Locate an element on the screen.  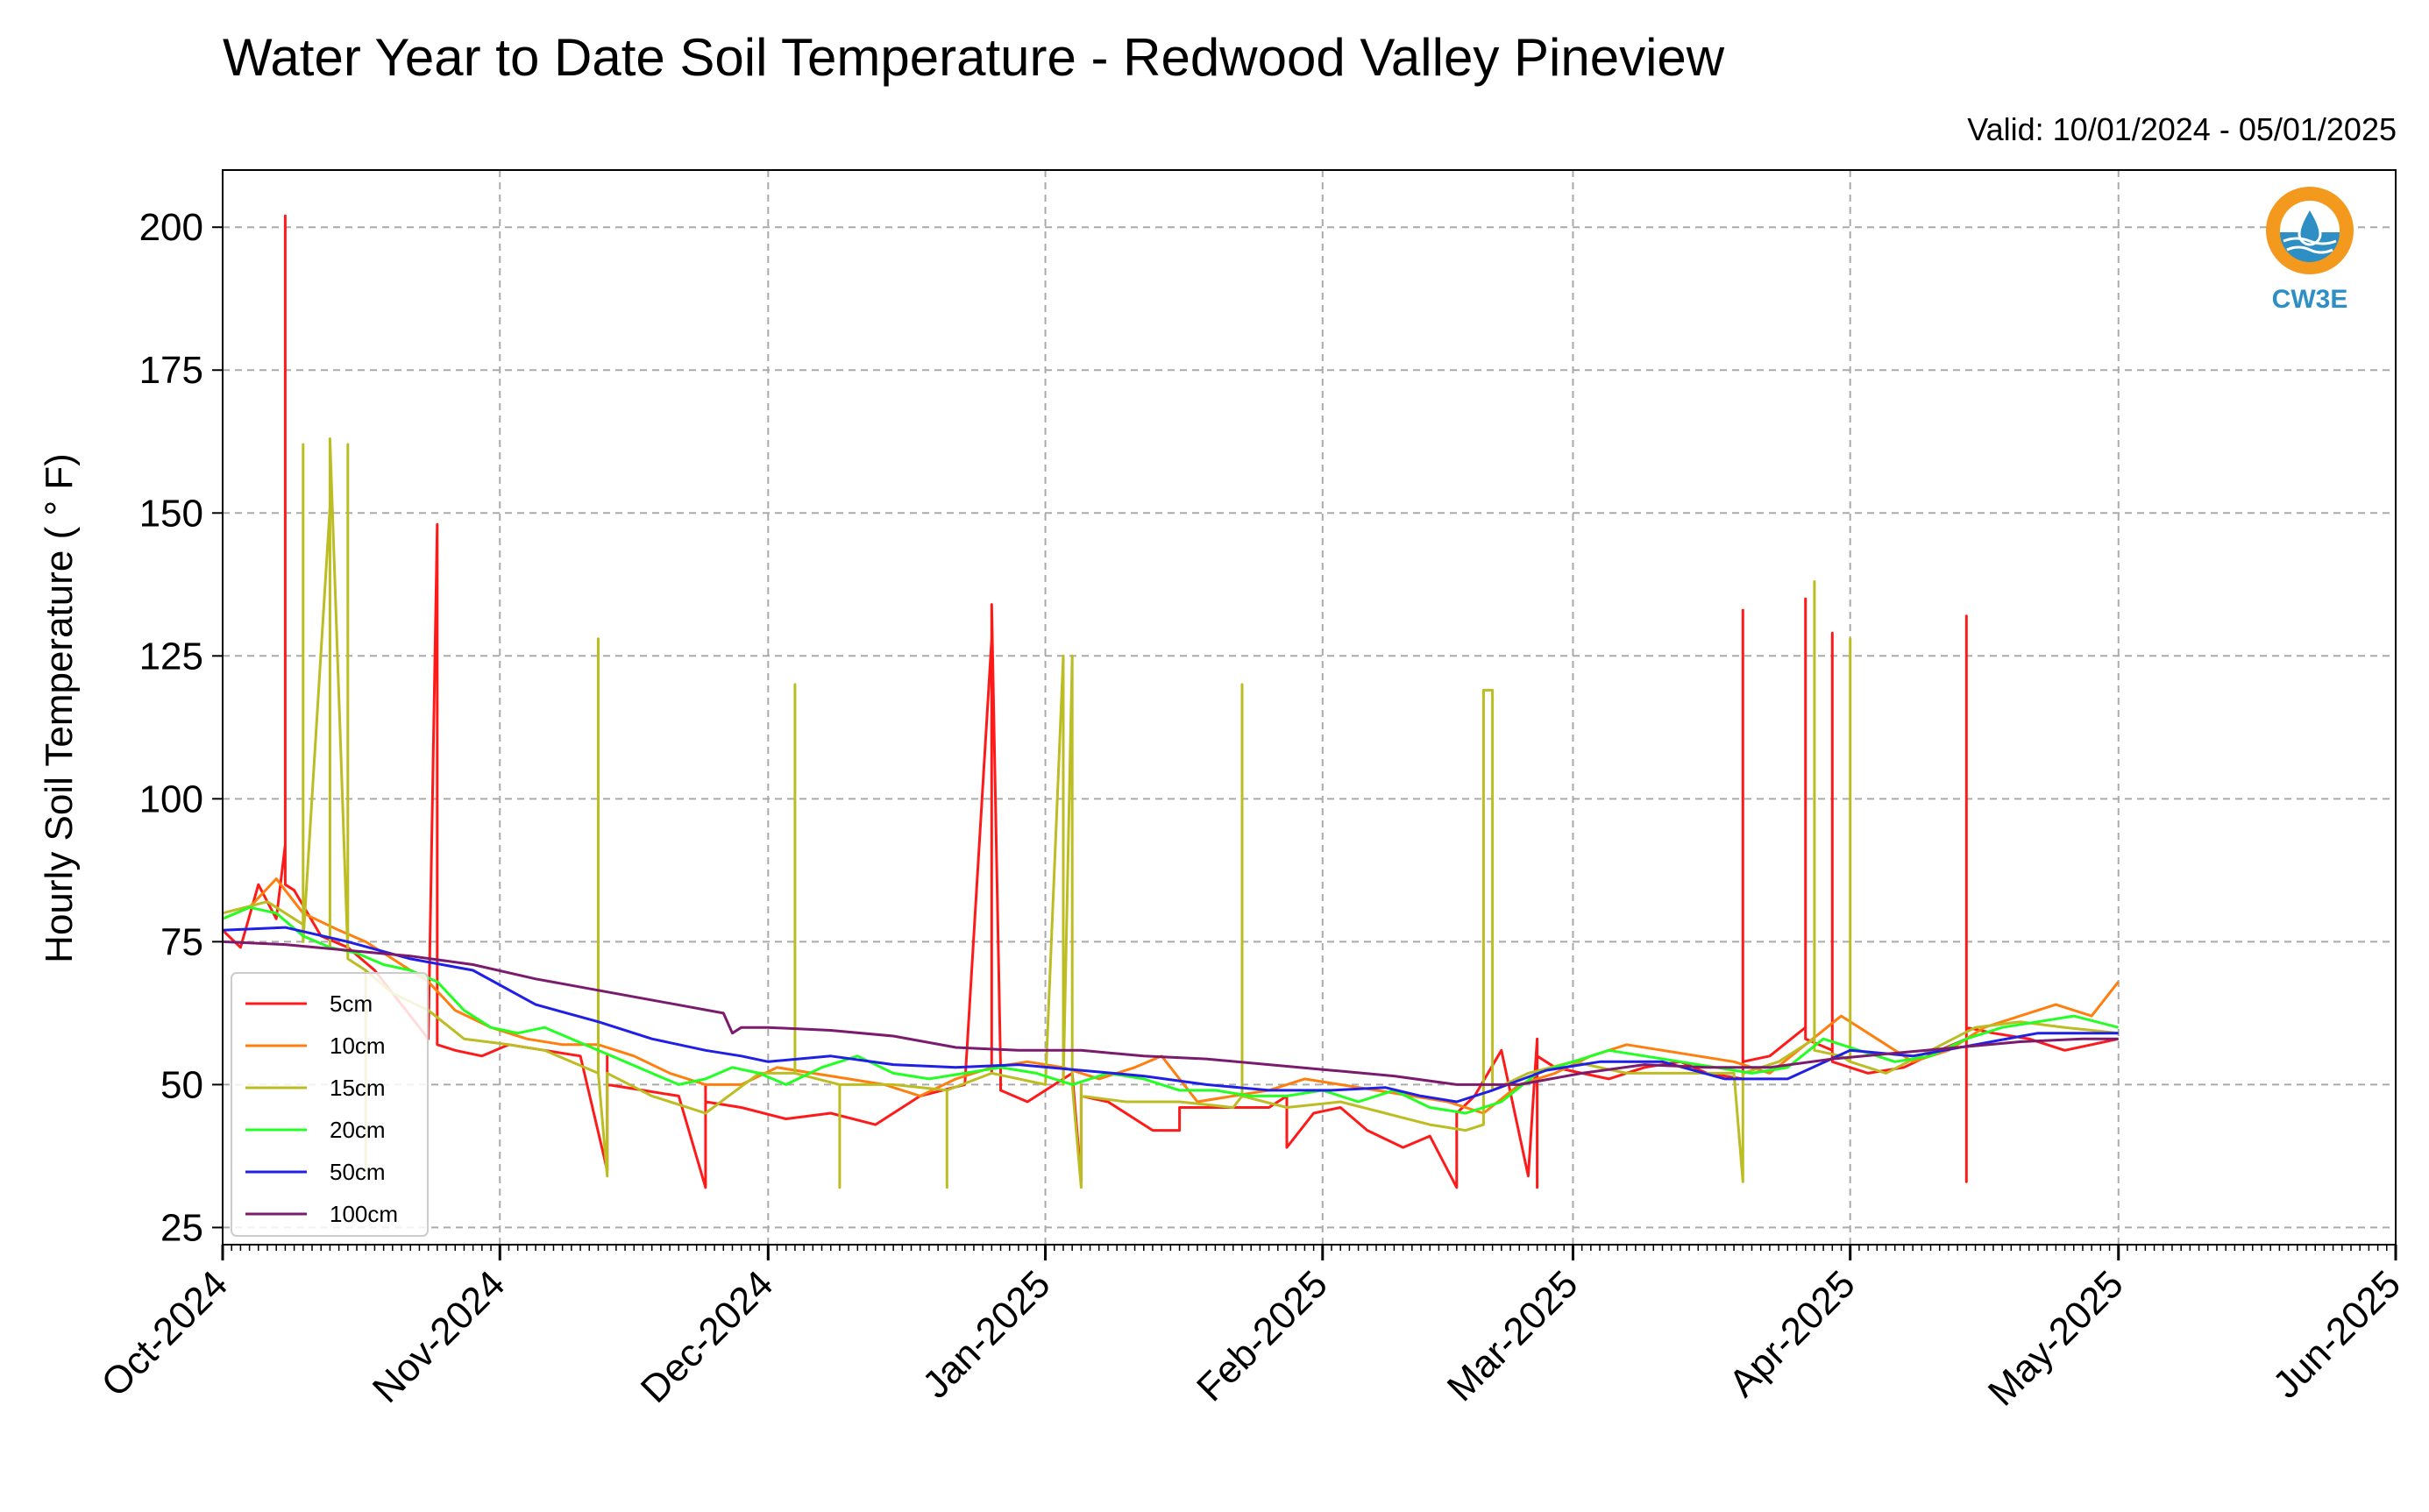
x-tick-label: Nov-2024 is located at coordinates (440, 1336).